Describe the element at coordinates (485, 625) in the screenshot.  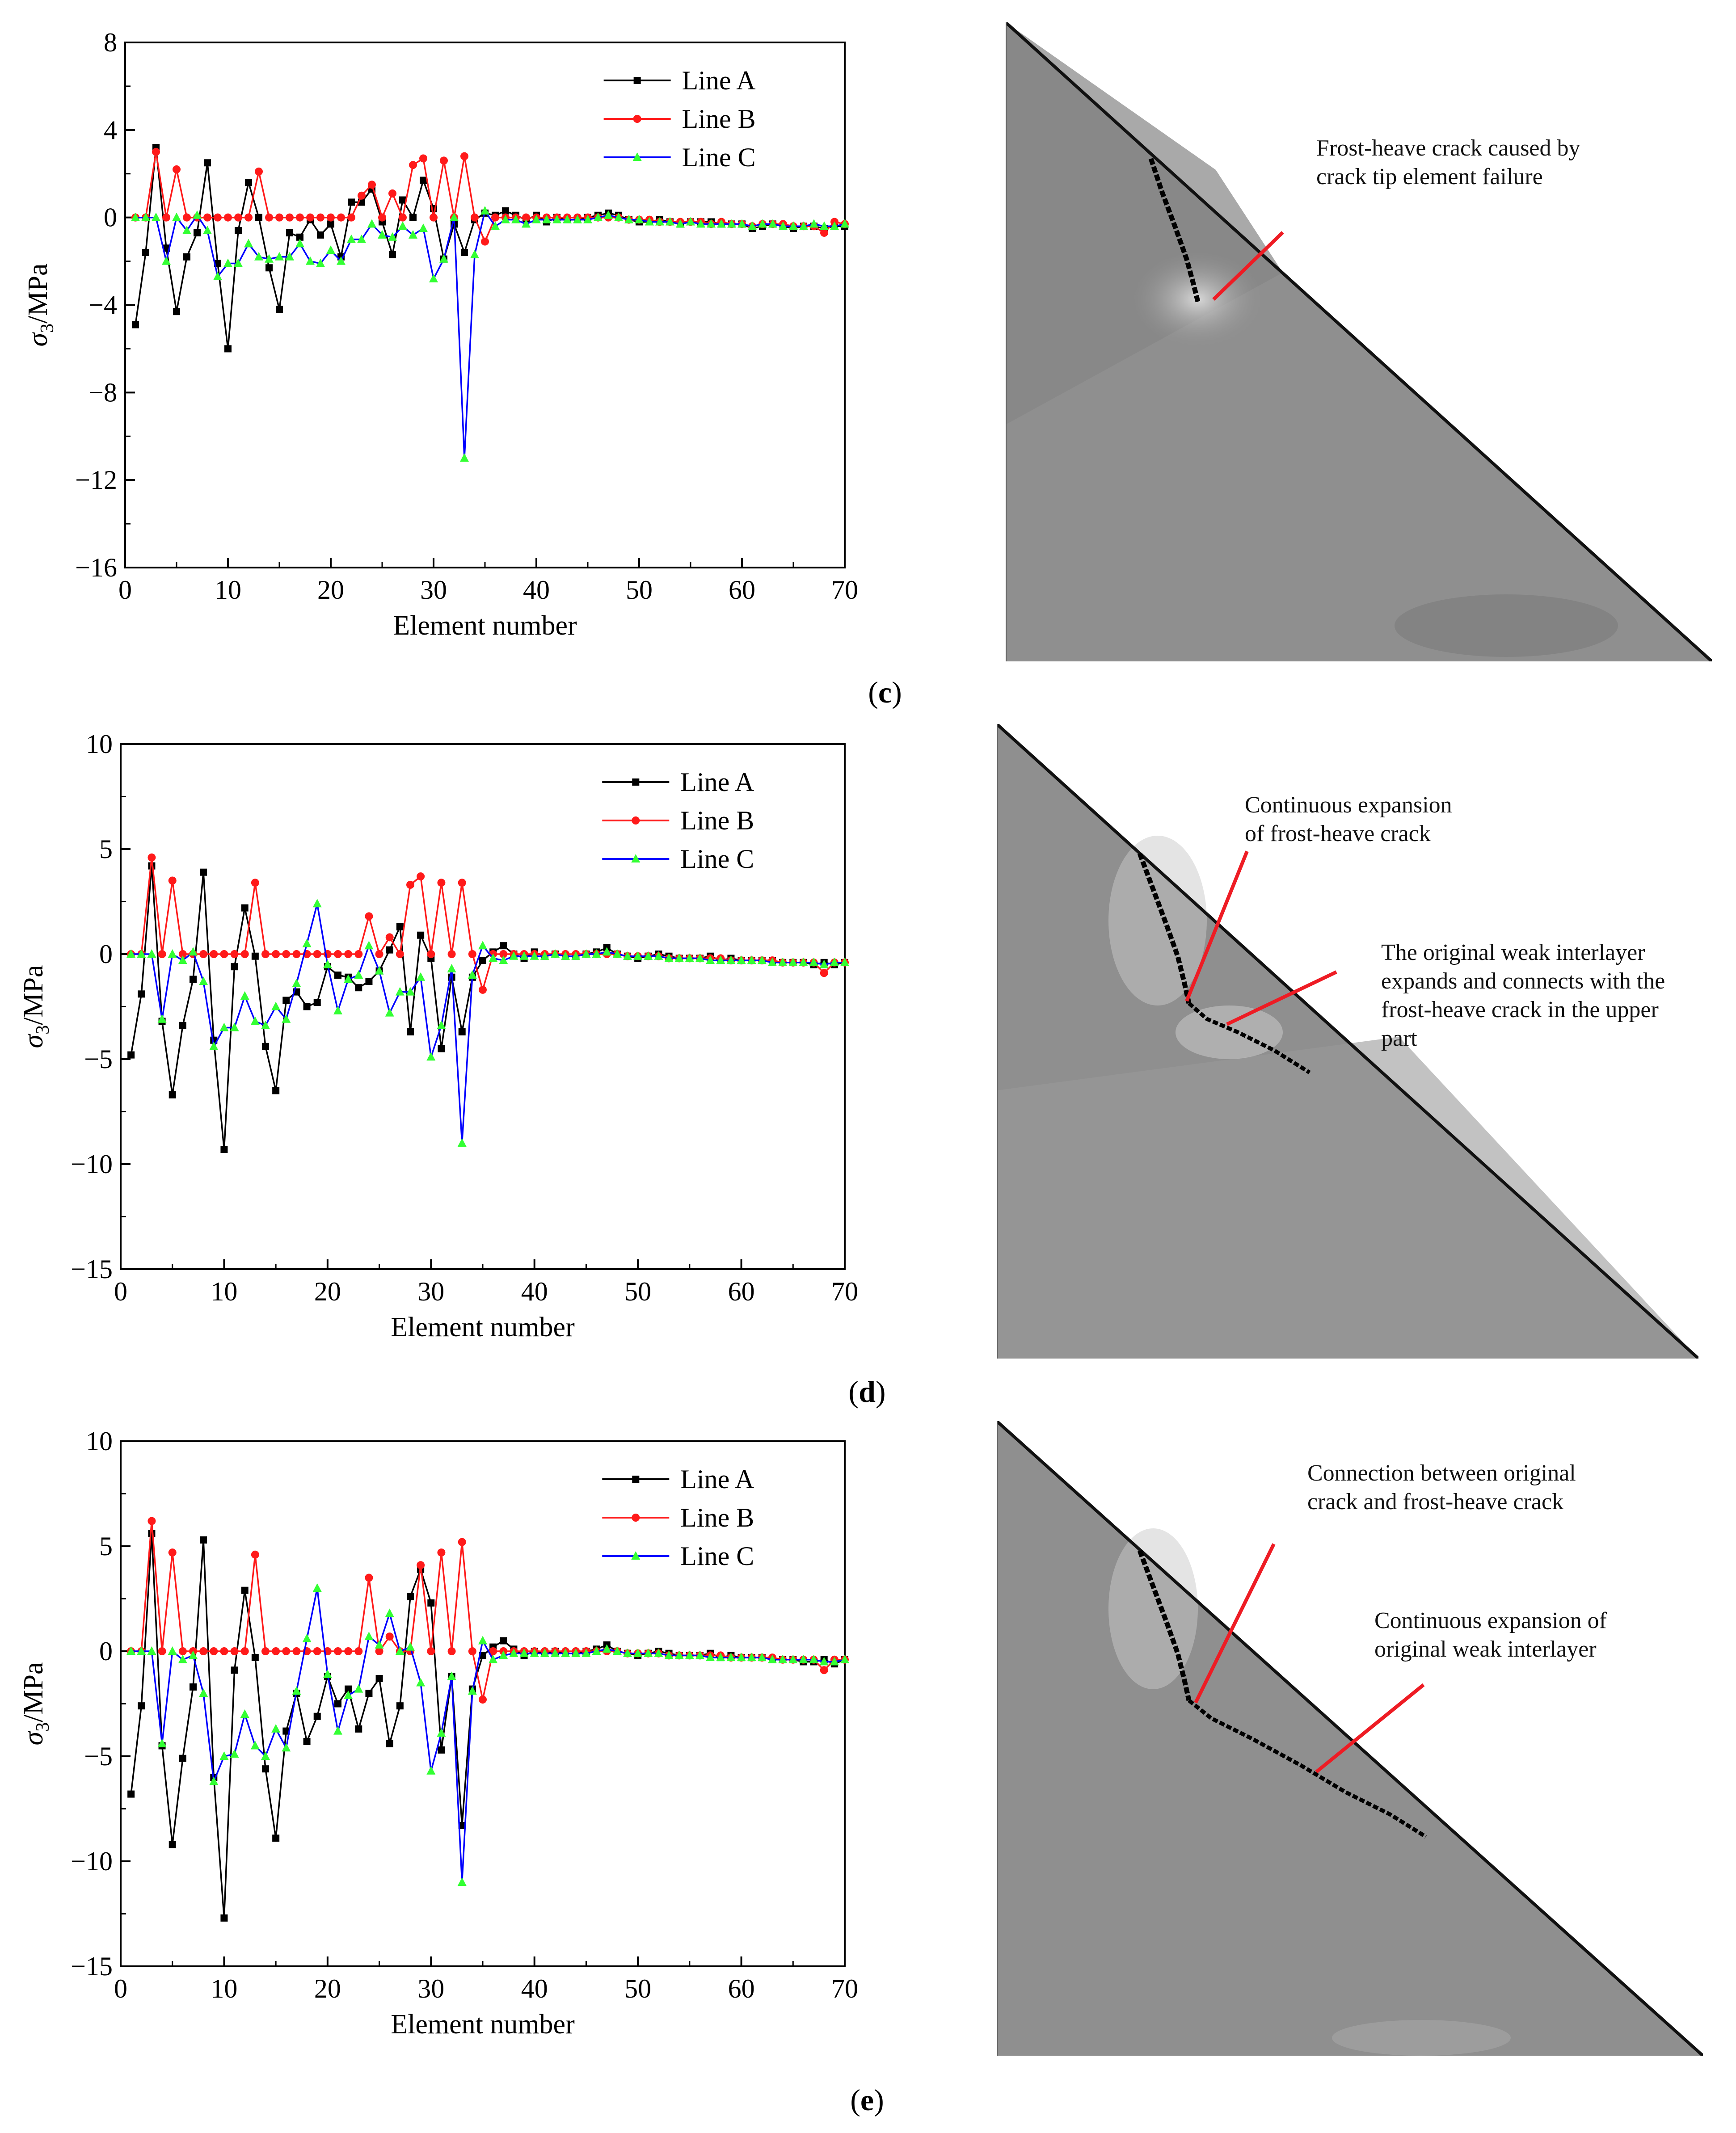
I see `x-axis-label-c: Element number` at that location.